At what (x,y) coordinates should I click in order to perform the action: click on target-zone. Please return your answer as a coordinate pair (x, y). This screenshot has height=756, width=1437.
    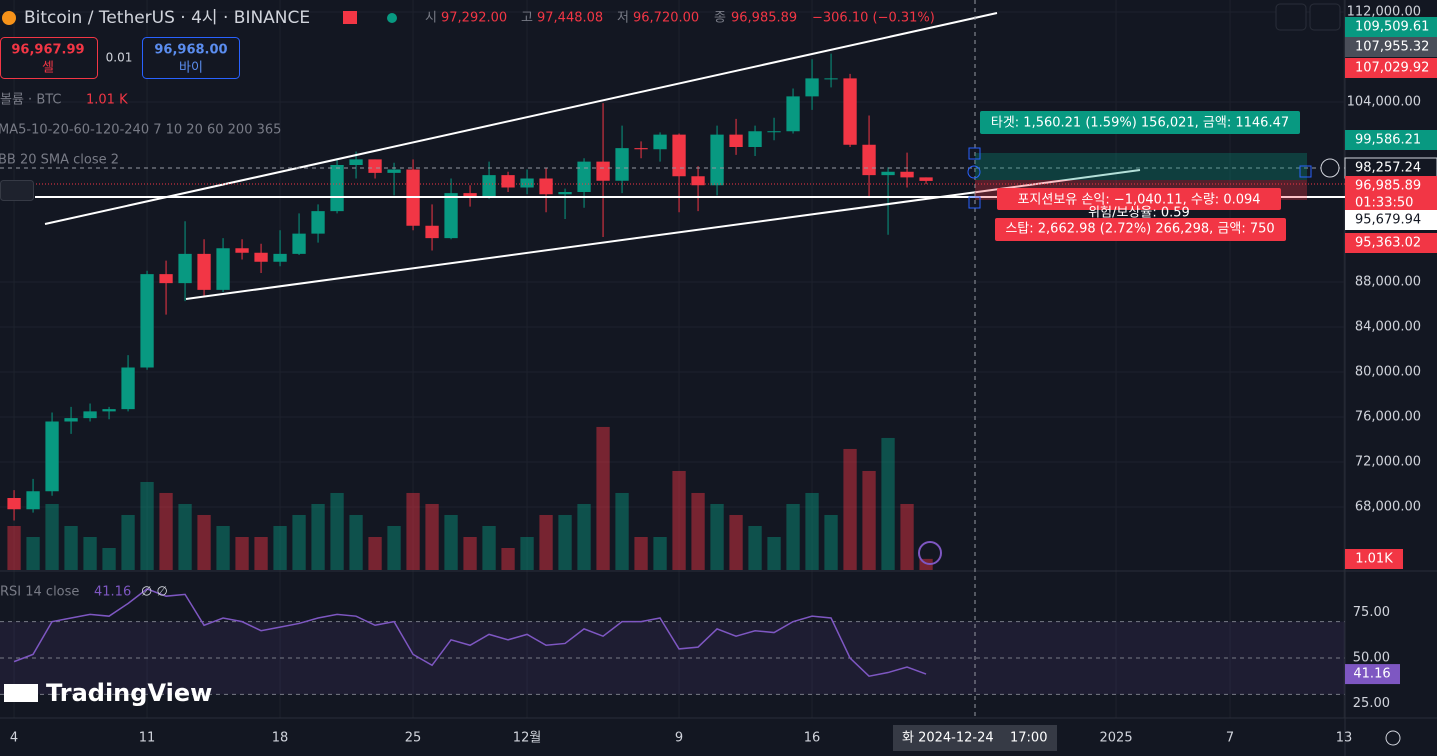
    Looking at the image, I should click on (1141, 166).